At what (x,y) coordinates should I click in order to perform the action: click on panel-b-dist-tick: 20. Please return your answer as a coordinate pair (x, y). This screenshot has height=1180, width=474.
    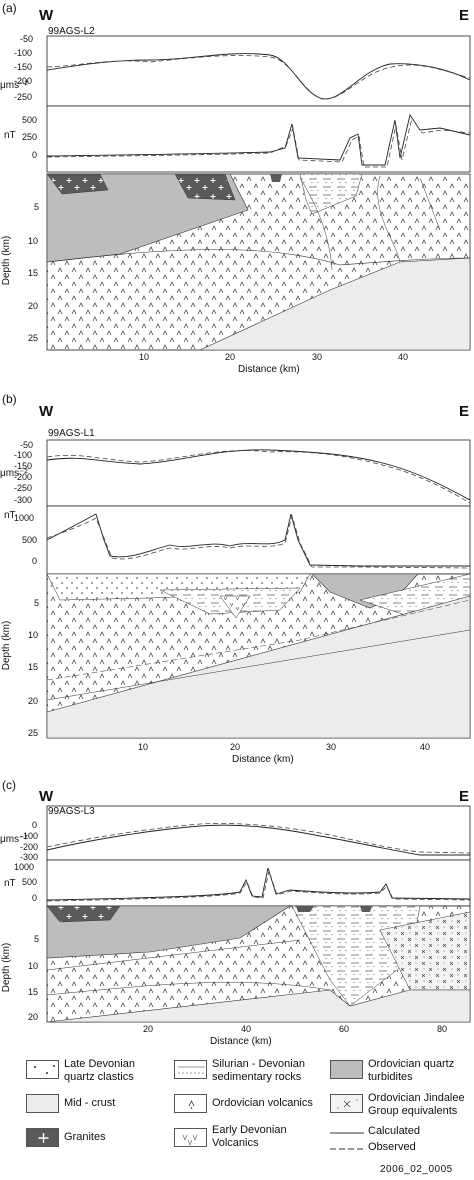
    Looking at the image, I should click on (235, 747).